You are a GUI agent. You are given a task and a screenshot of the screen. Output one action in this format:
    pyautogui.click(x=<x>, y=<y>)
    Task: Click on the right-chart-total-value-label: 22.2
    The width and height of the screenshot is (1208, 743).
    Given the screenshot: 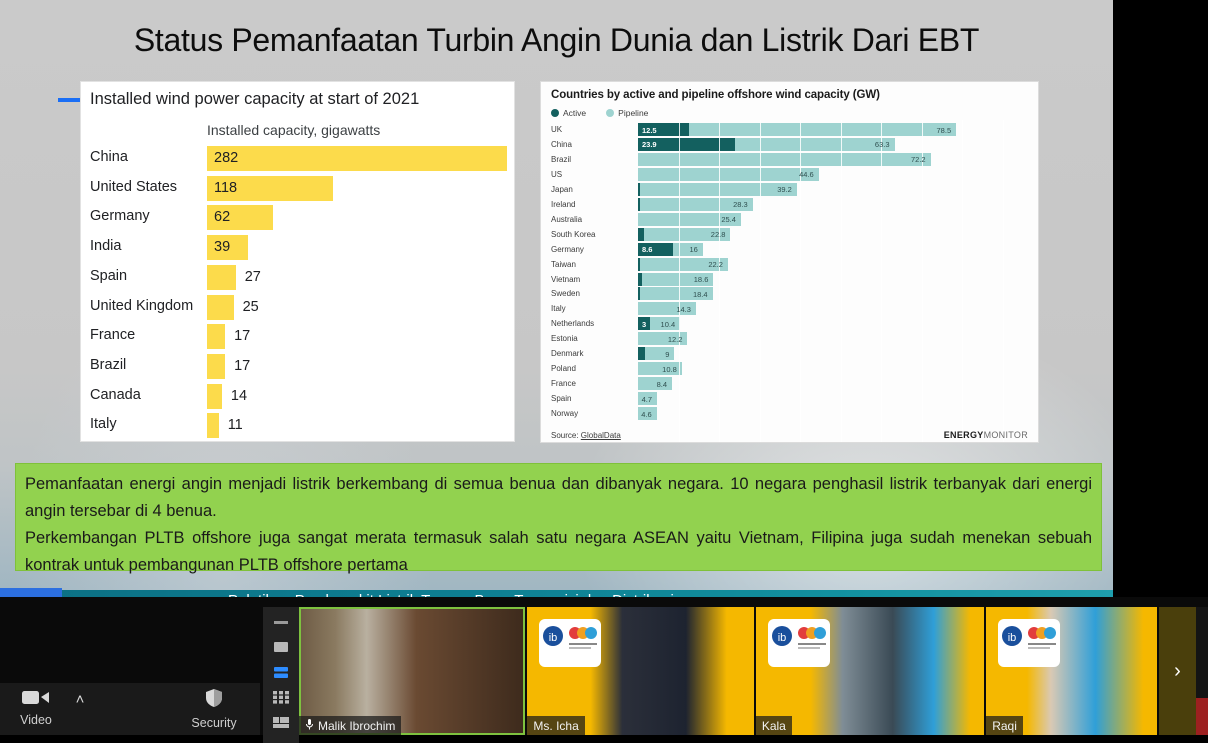 What is the action you would take?
    pyautogui.click(x=715, y=265)
    